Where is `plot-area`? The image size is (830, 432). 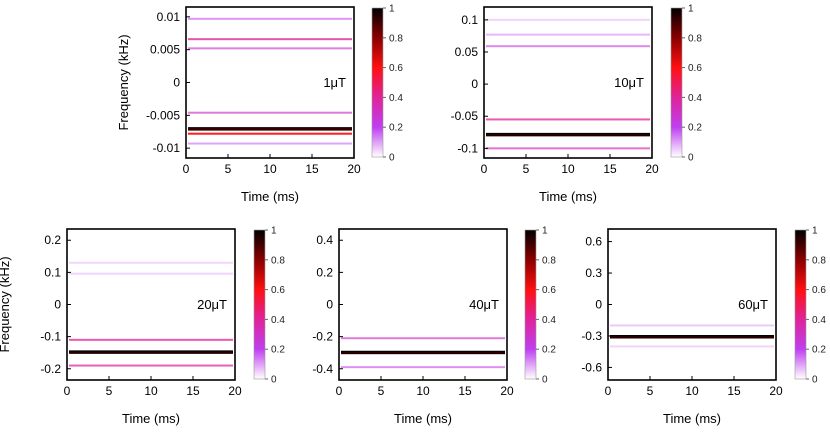
plot-area is located at coordinates (151, 304).